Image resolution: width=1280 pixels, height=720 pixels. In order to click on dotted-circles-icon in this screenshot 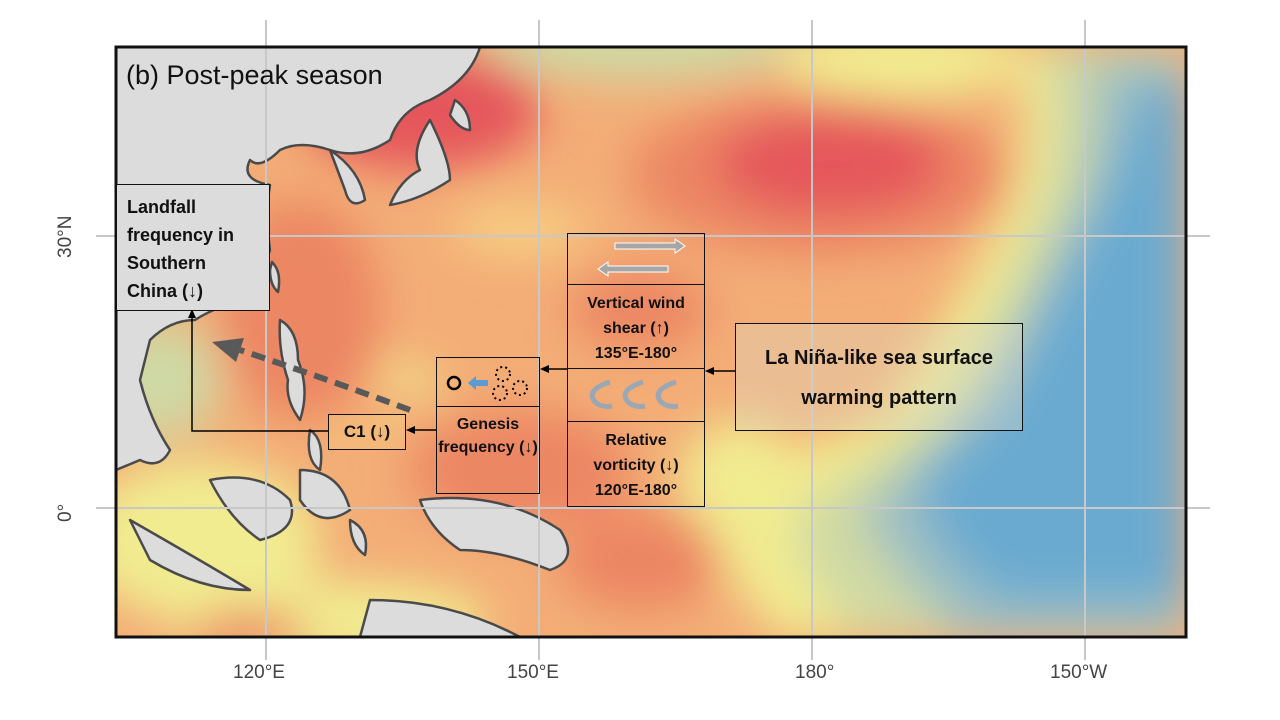, I will do `click(510, 383)`.